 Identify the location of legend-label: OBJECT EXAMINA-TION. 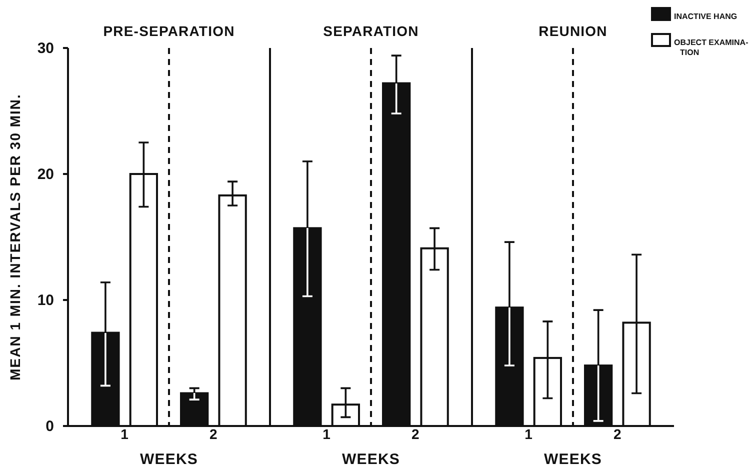
(711, 47).